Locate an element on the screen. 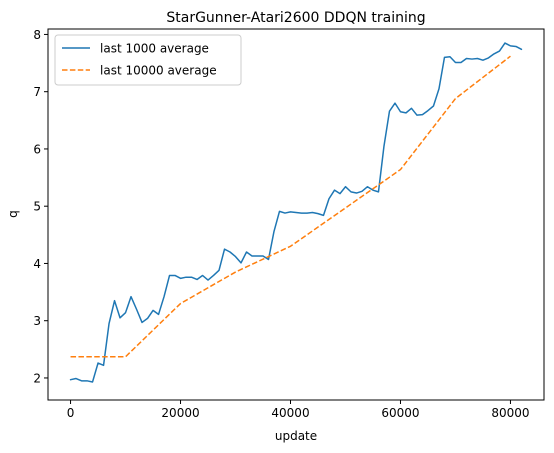  y-axis-label: q is located at coordinates (13, 214).